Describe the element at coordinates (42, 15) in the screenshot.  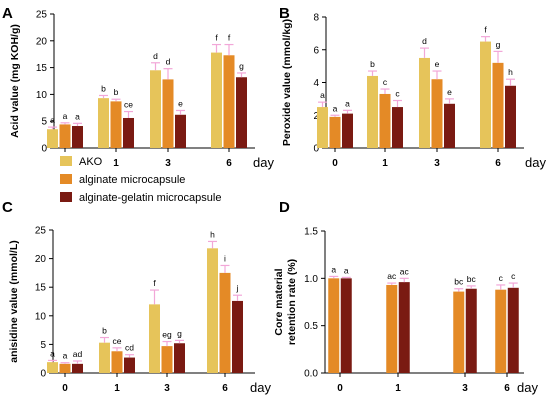
I see `y-tick-label: 25` at that location.